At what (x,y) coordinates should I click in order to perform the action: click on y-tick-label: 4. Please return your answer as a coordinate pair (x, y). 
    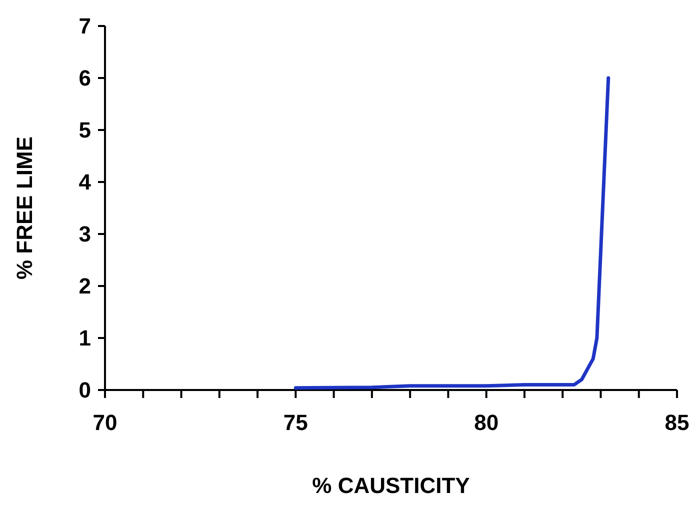
    Looking at the image, I should click on (85, 182).